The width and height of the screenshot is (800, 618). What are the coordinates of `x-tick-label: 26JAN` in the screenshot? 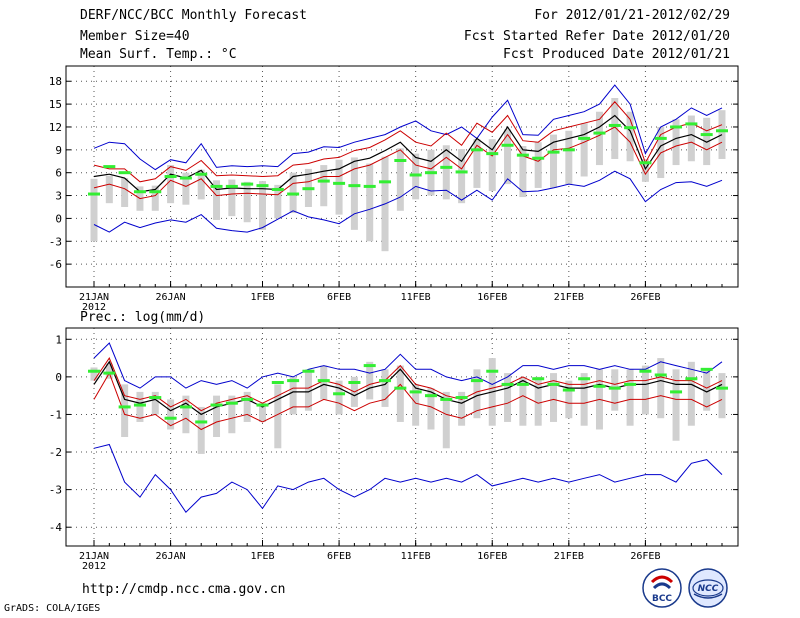 It's located at (171, 297).